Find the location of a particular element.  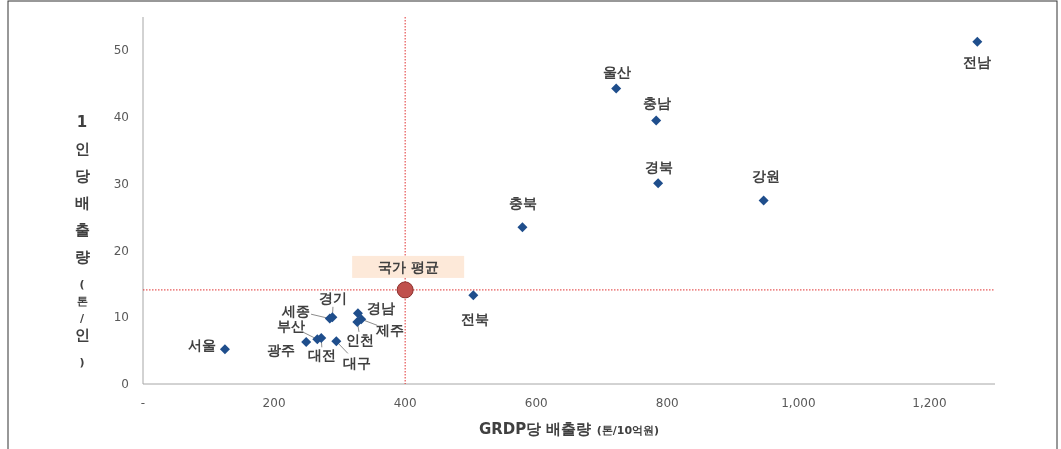

annotation: 부산 is located at coordinates (291, 326).